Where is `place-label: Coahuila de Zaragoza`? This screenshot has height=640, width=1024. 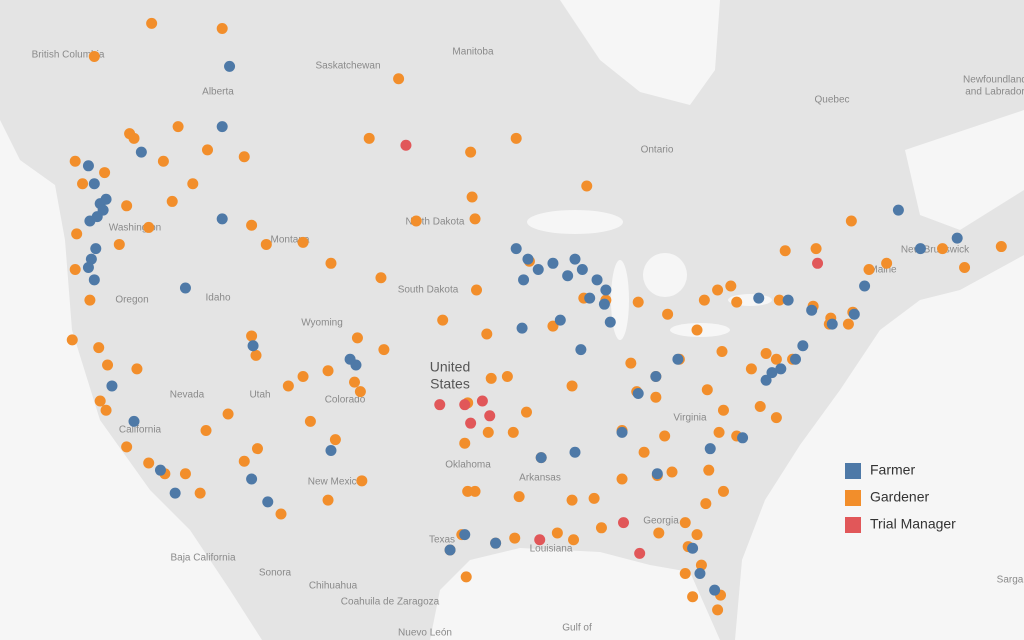 place-label: Coahuila de Zaragoza is located at coordinates (390, 602).